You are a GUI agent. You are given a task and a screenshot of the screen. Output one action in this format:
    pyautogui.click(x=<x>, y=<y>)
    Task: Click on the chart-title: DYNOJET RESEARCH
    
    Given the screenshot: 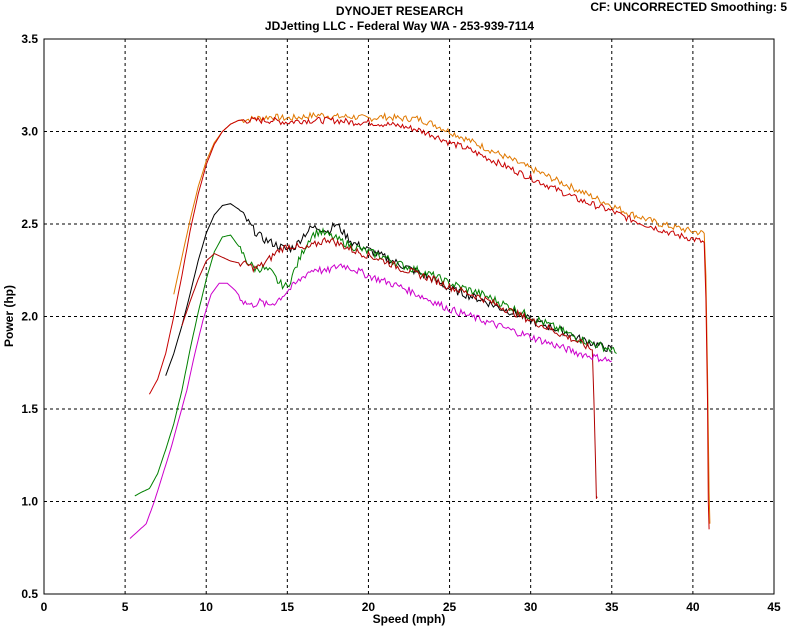 What is the action you would take?
    pyautogui.click(x=399, y=11)
    